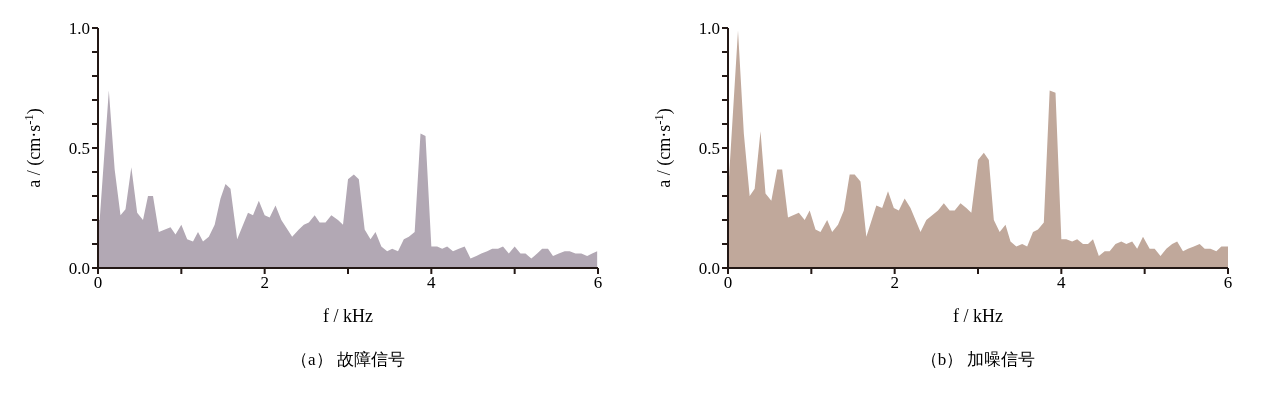 The height and width of the screenshot is (399, 1269). What do you see at coordinates (978, 360) in the screenshot?
I see `text: （b） 加噪信号` at bounding box center [978, 360].